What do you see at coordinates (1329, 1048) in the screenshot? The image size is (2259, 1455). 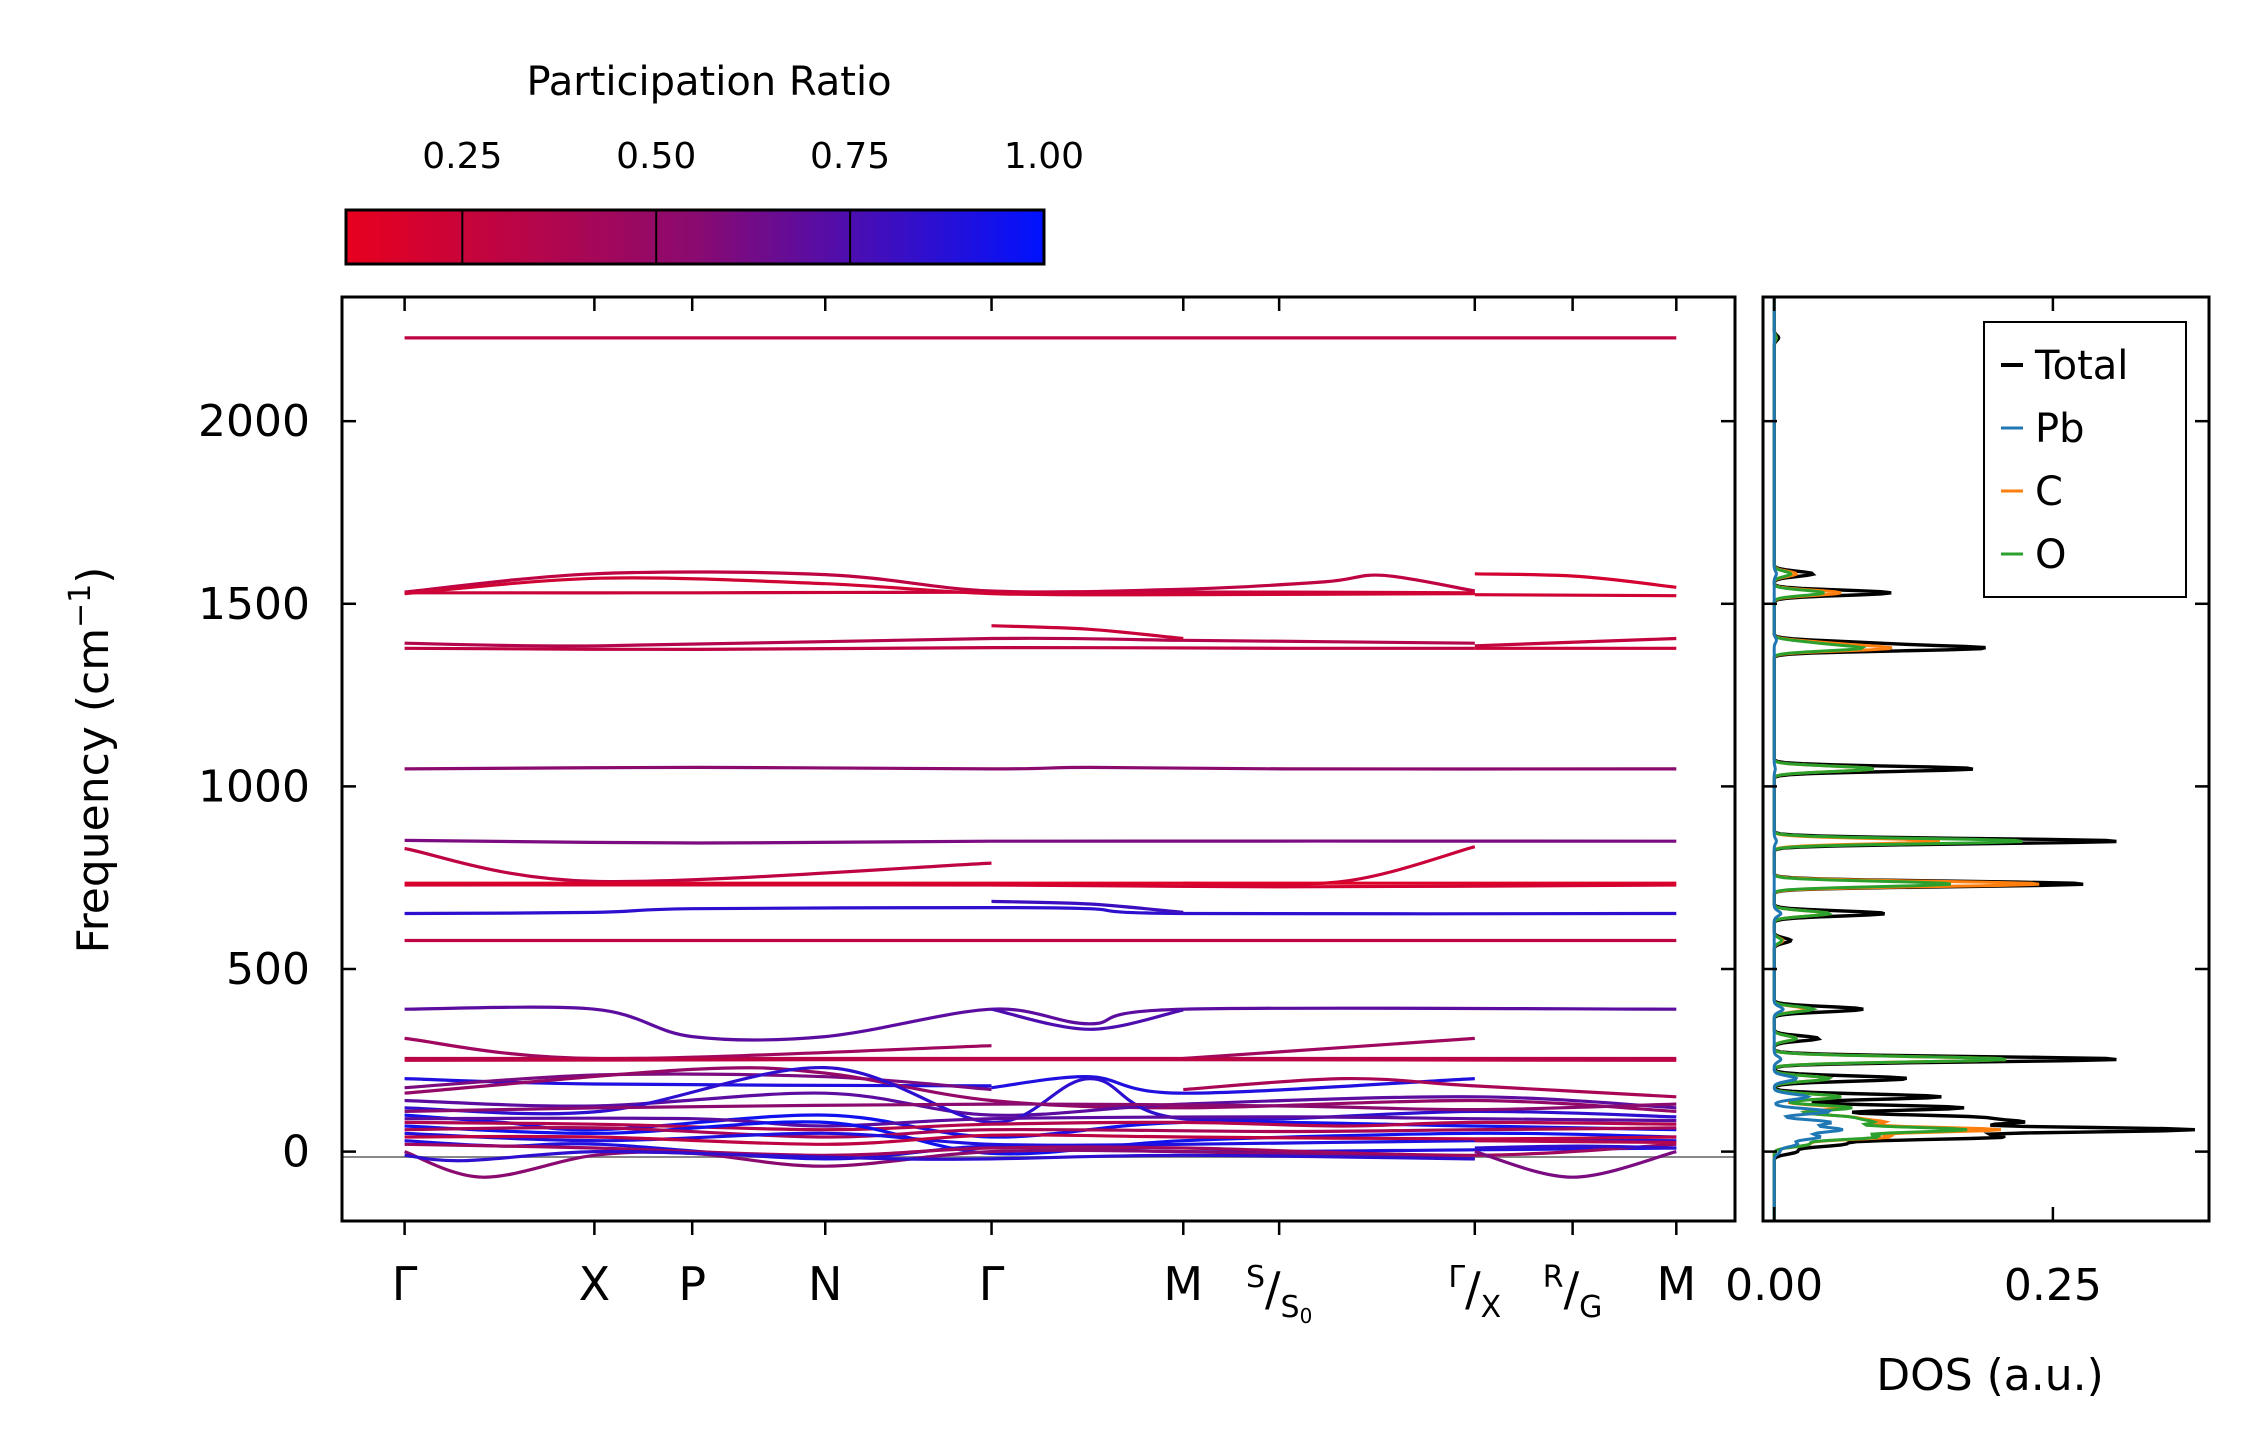 I see `band-b310b` at bounding box center [1329, 1048].